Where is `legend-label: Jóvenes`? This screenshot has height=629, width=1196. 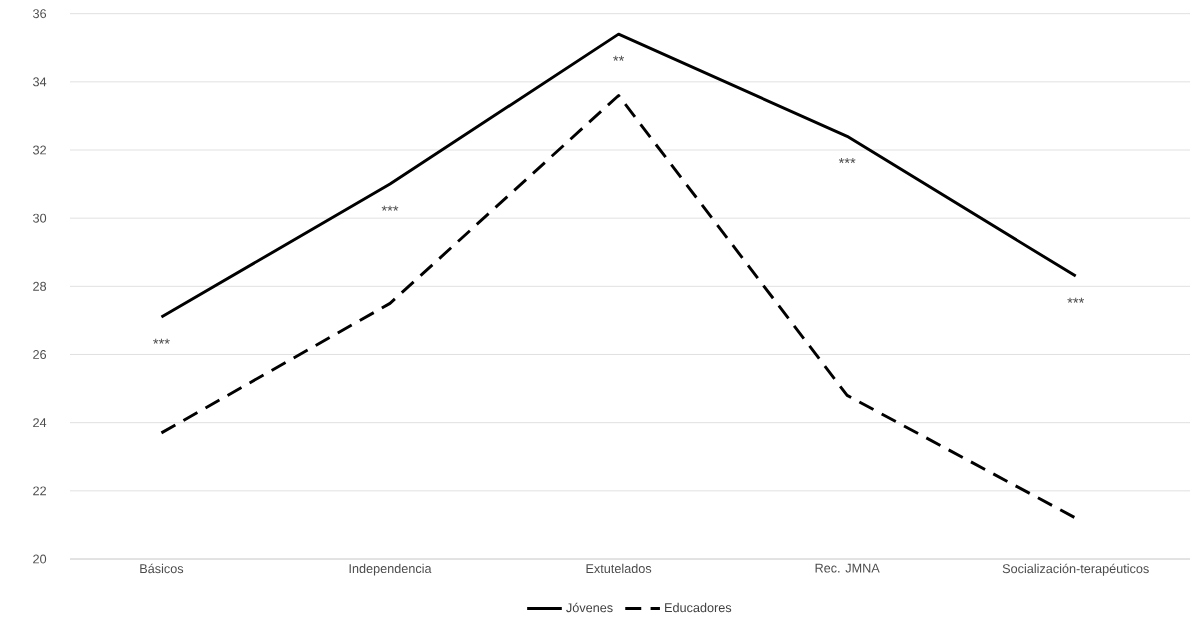
legend-label: Jóvenes is located at coordinates (589, 607).